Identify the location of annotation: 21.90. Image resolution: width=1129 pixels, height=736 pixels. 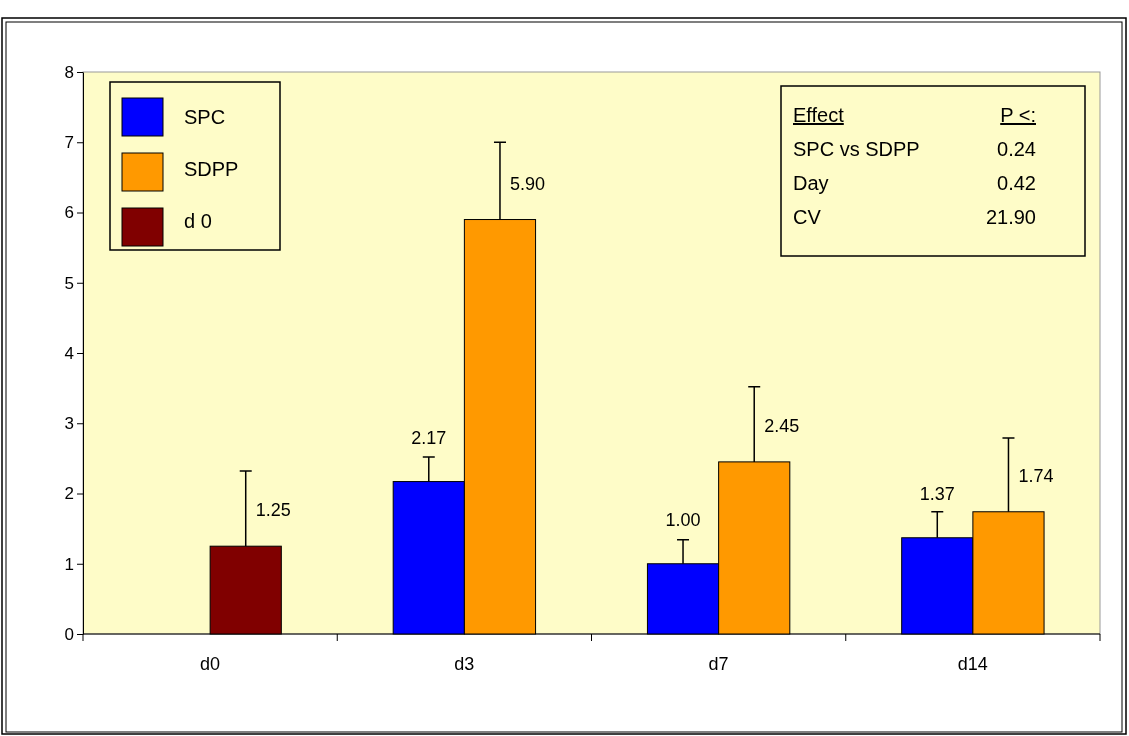
(1010, 217).